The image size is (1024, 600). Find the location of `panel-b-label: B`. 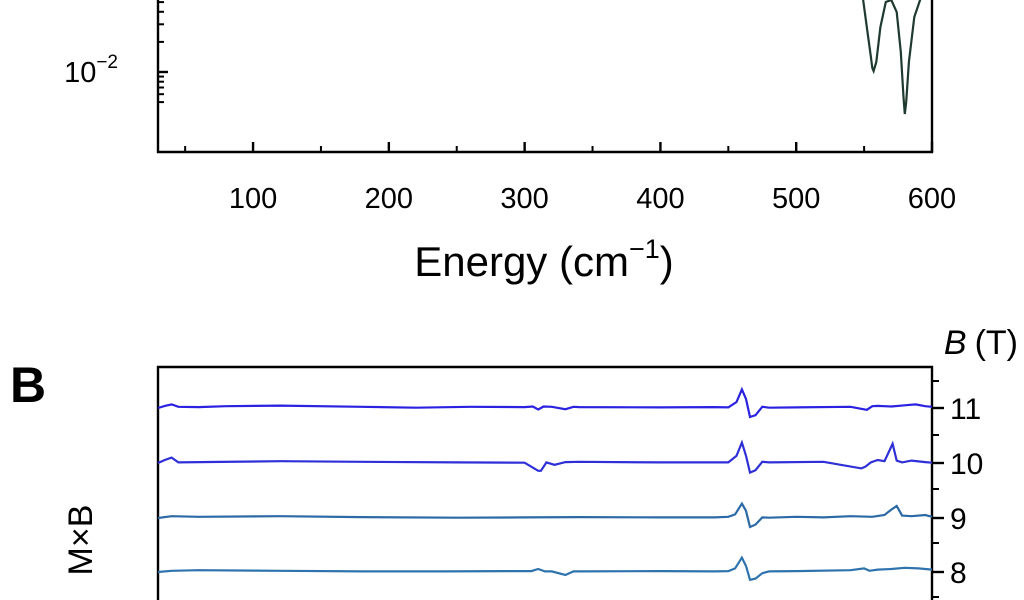

panel-b-label: B is located at coordinates (28, 385).